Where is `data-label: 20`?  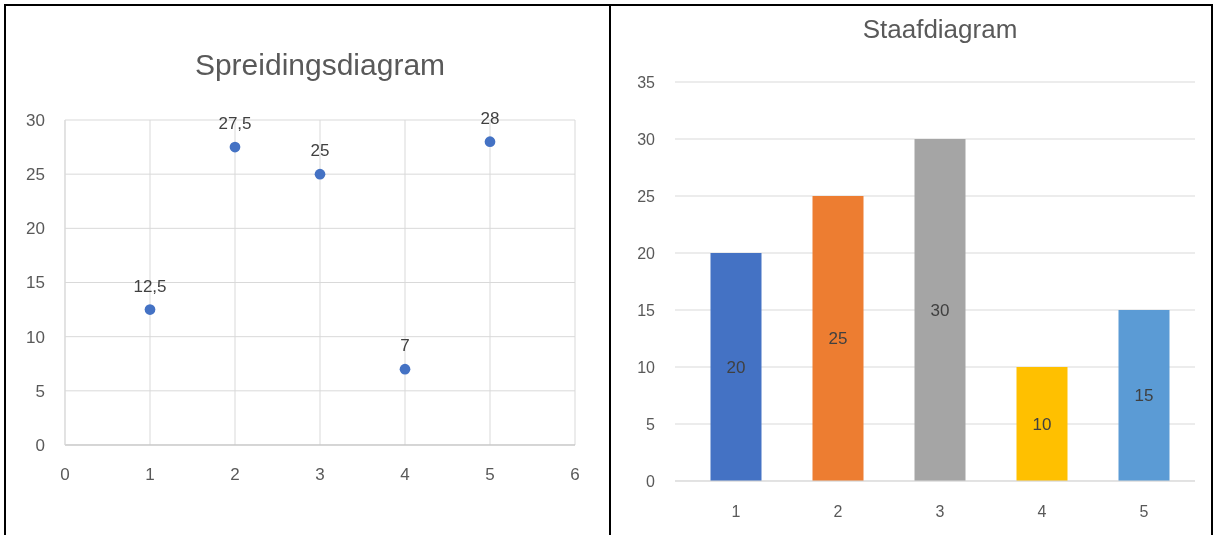 data-label: 20 is located at coordinates (736, 367).